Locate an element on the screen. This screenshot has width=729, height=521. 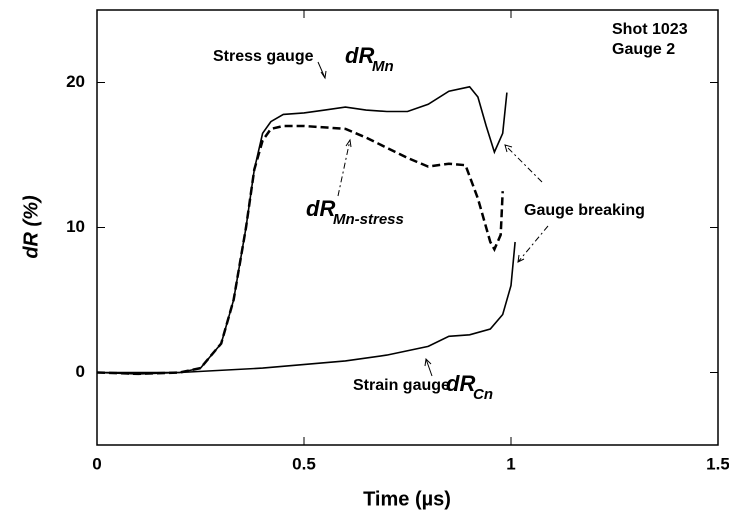
data-line is located at coordinates (306, 307).